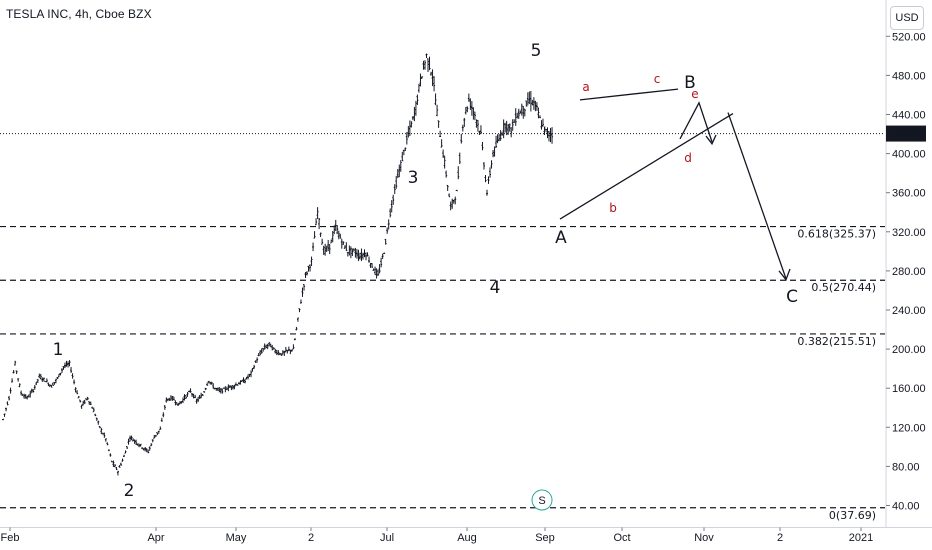  I want to click on subwave-label-a: a, so click(585, 87).